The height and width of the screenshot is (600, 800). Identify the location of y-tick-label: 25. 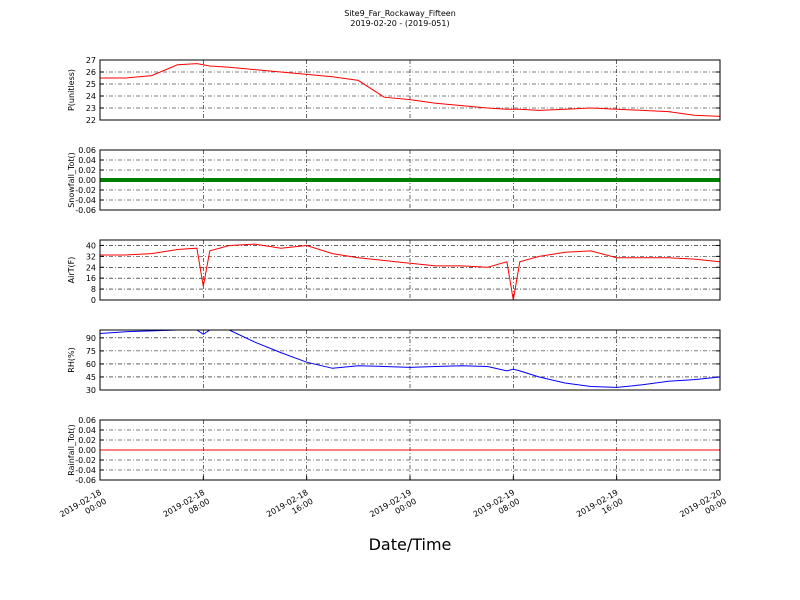
(91, 84).